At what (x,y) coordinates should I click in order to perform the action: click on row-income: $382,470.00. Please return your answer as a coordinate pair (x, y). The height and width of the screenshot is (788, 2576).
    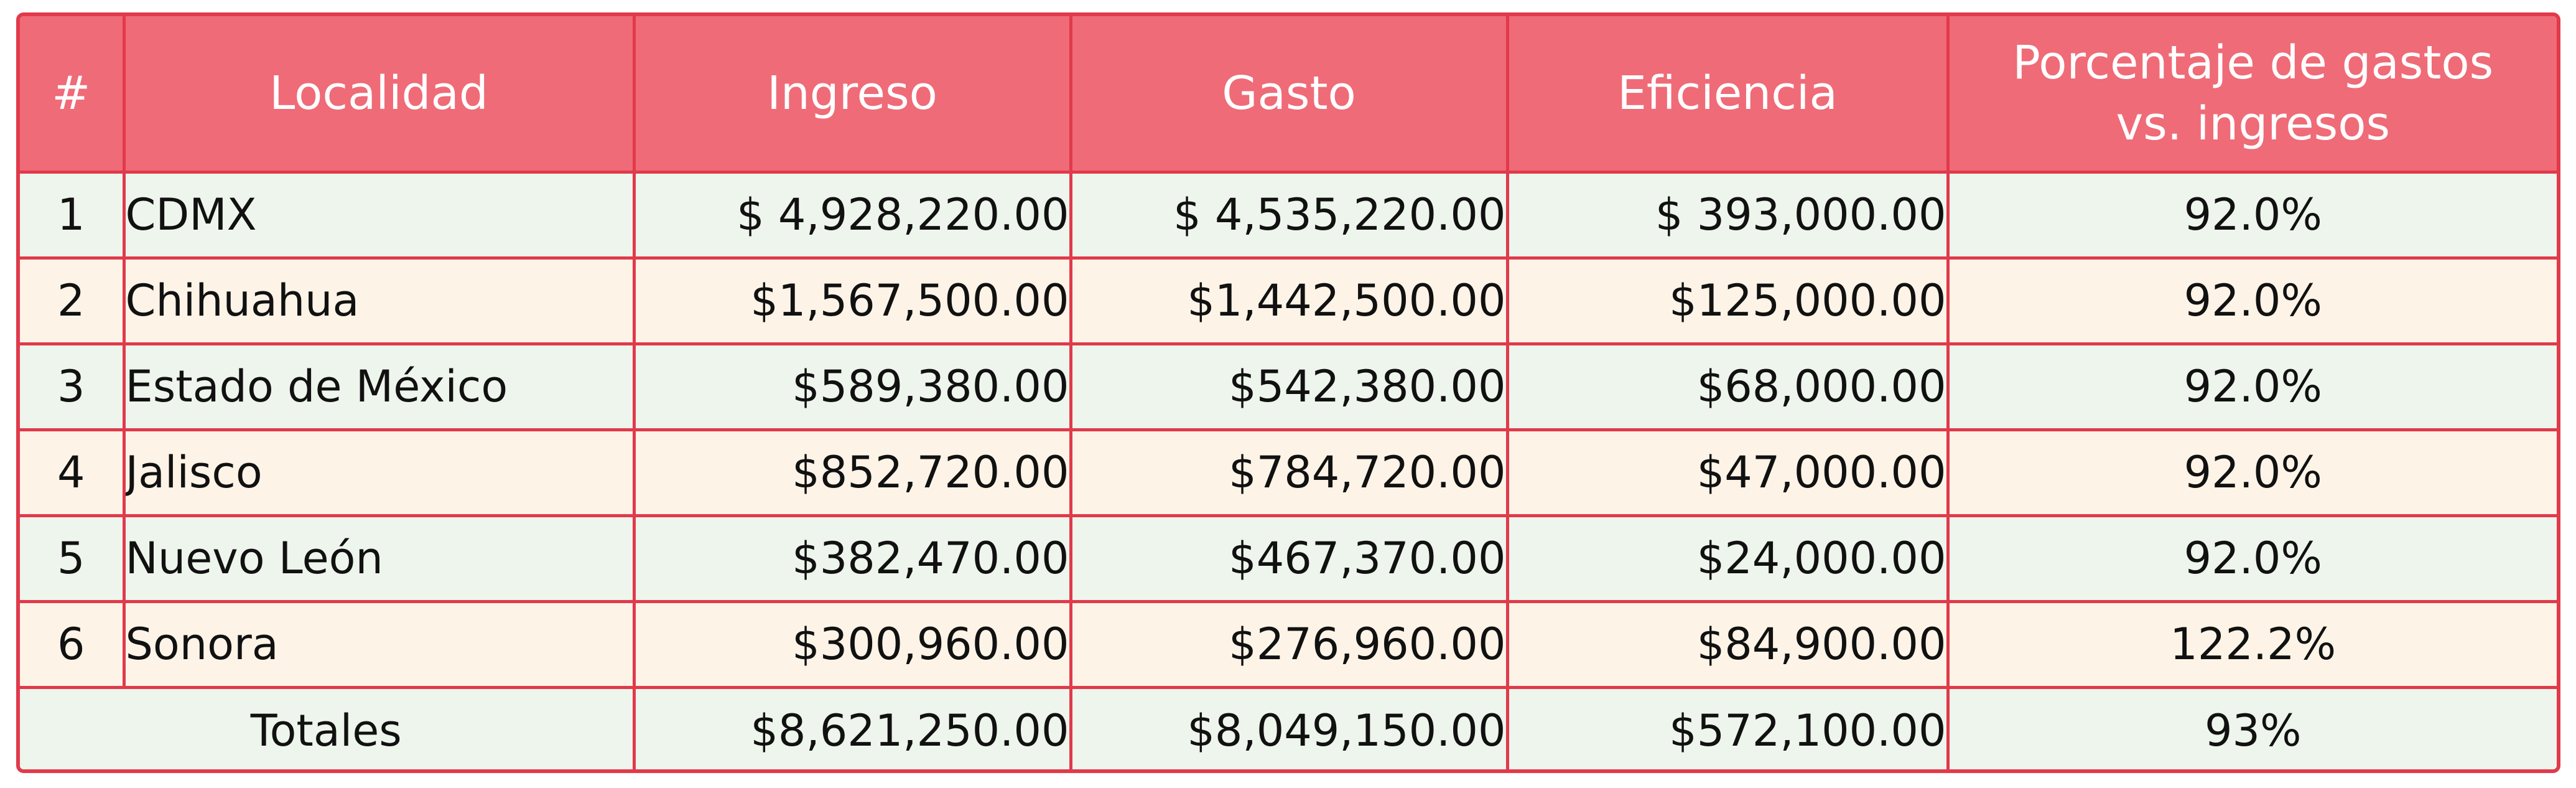
    Looking at the image, I should click on (852, 558).